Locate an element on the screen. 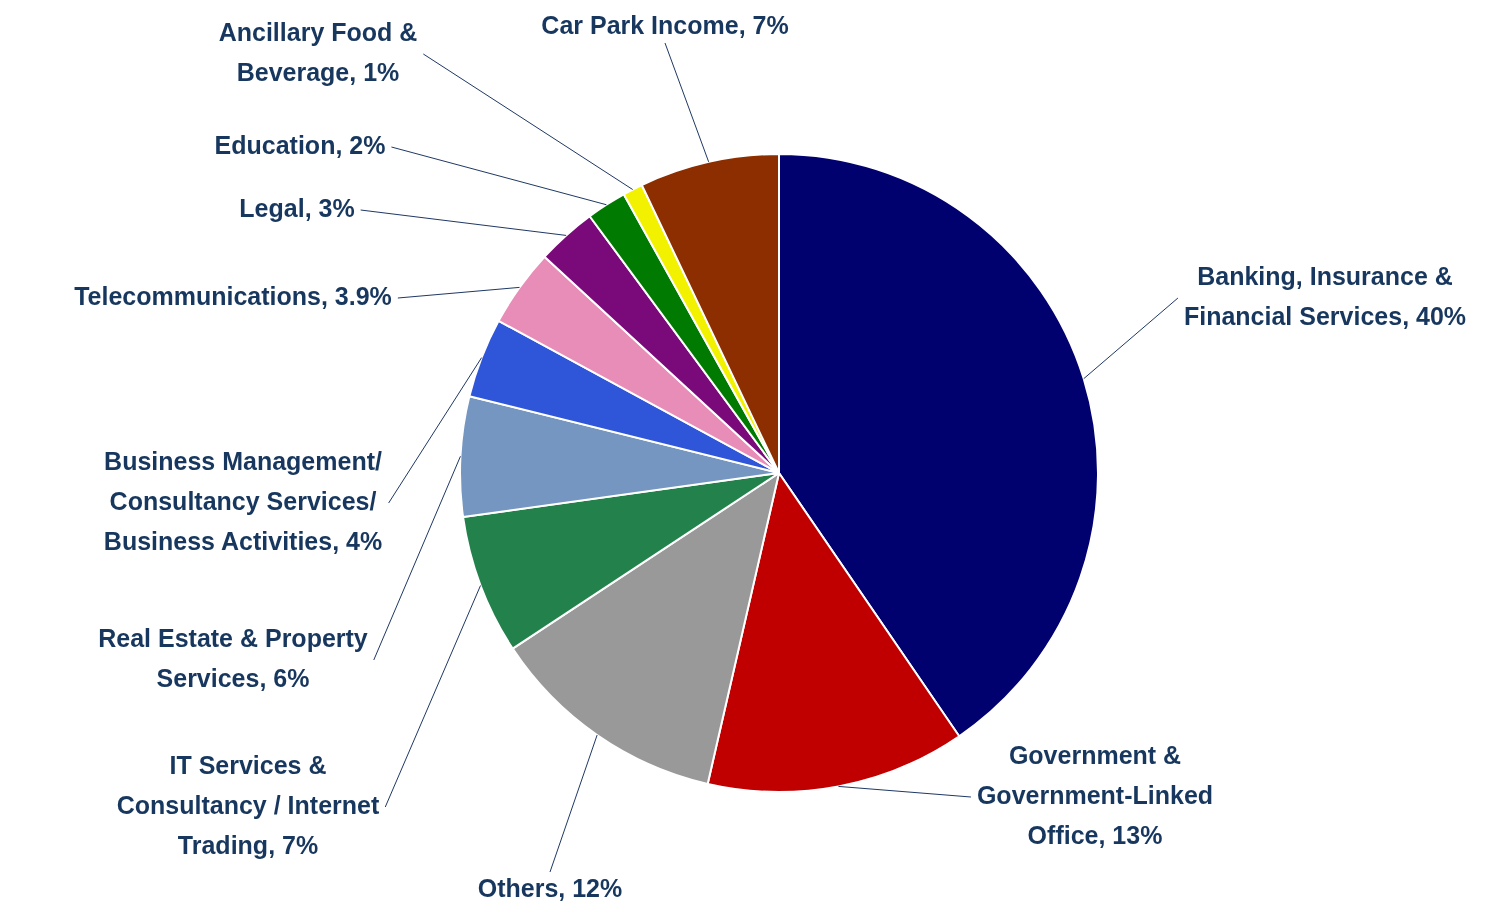  slice-label: Car Park Income, 7% is located at coordinates (665, 24).